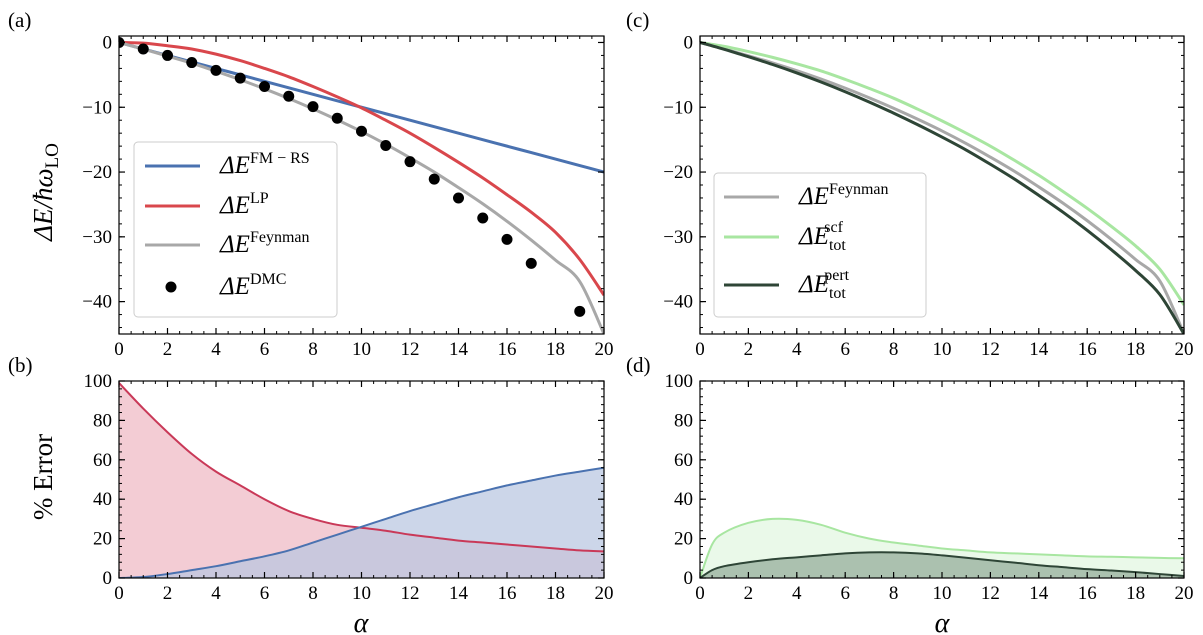 Image resolution: width=1203 pixels, height=635 pixels. What do you see at coordinates (362, 621) in the screenshot?
I see `x-axis-label-left: α` at bounding box center [362, 621].